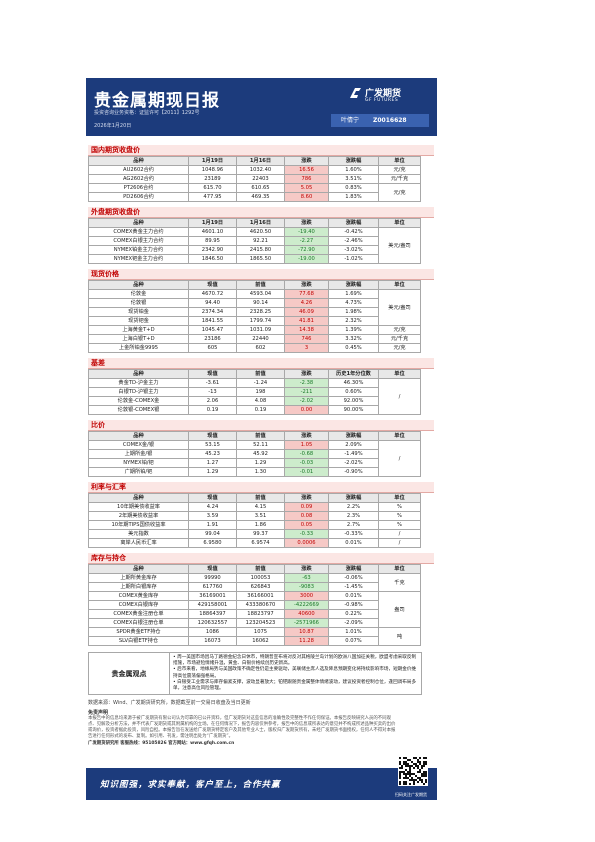 The height and width of the screenshot is (842, 595). I want to click on cell: 1032.40, so click(260, 170).